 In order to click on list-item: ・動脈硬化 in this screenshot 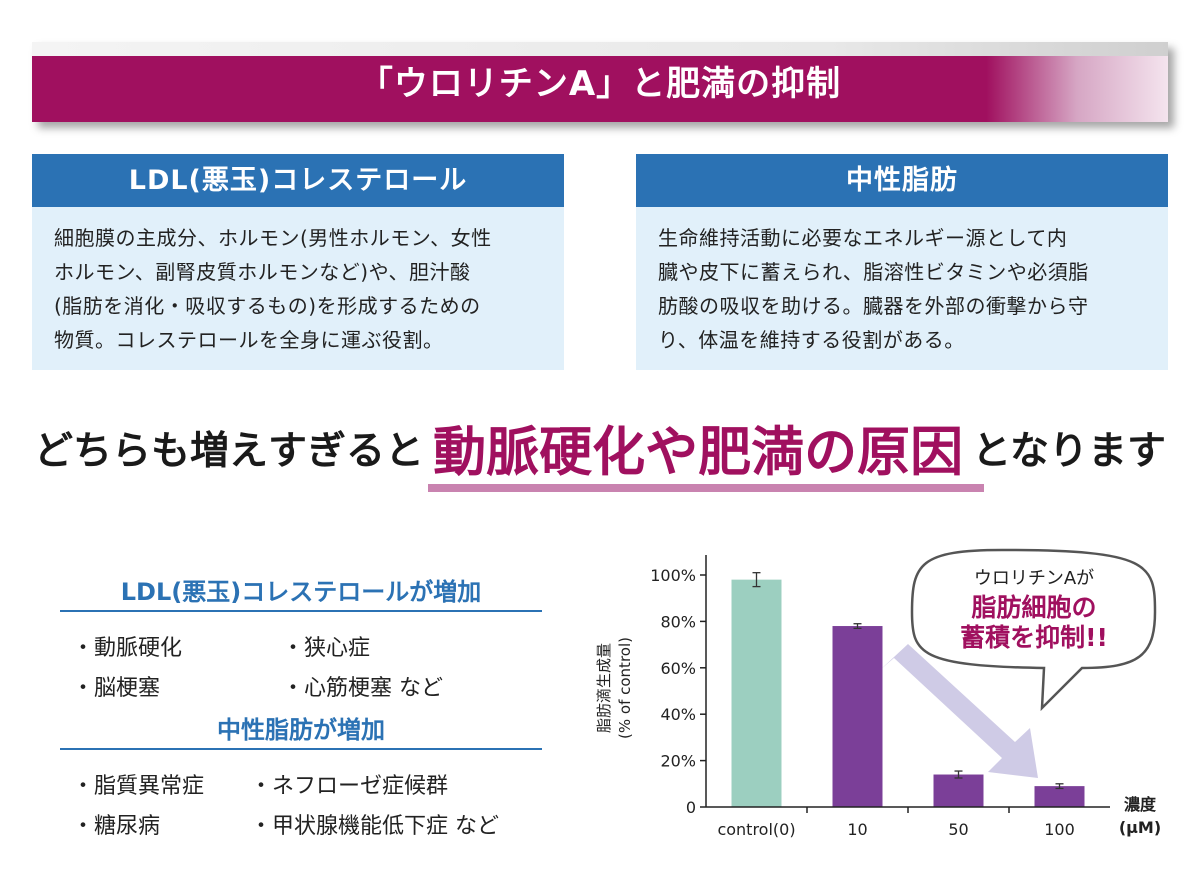, I will do `click(127, 648)`.